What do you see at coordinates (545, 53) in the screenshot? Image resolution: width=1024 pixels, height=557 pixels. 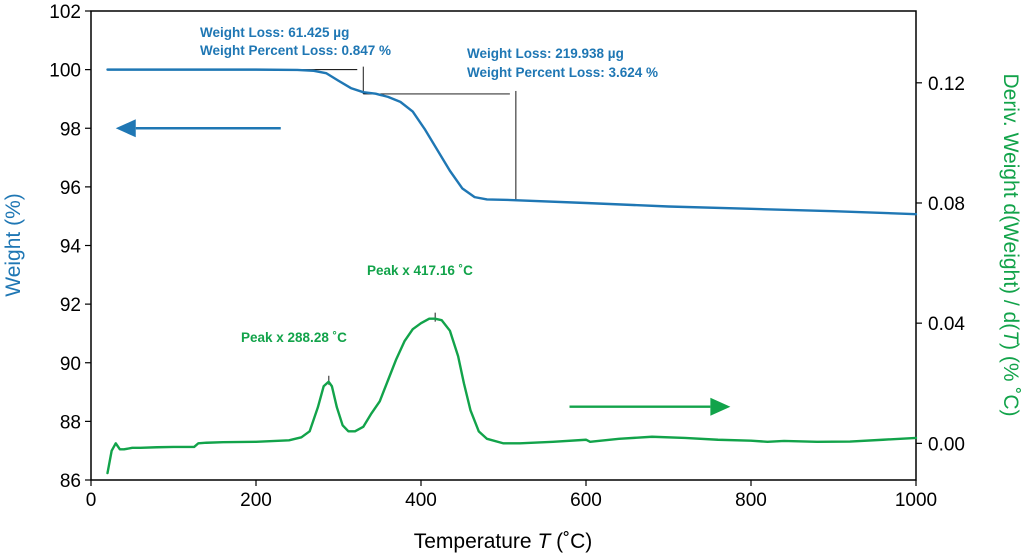 I see `loss2-label-line1: Weight Loss: 219.938 µg` at bounding box center [545, 53].